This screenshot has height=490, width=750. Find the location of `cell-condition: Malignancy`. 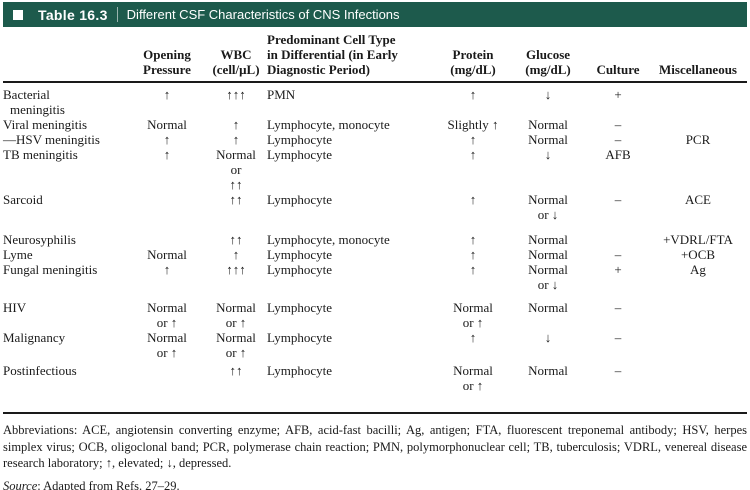

cell-condition: Malignancy is located at coordinates (34, 337).